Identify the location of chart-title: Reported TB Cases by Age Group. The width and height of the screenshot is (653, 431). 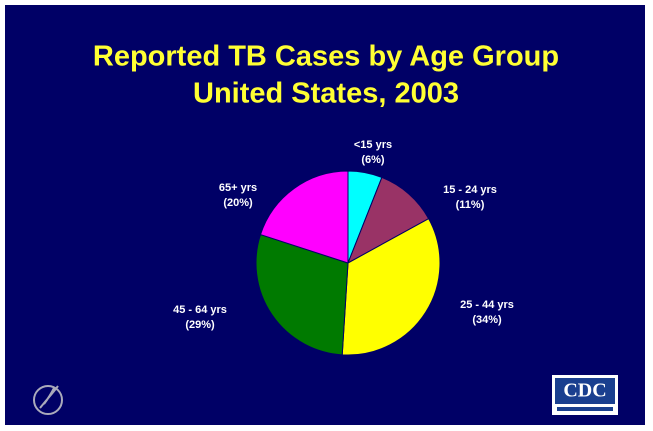
(326, 57).